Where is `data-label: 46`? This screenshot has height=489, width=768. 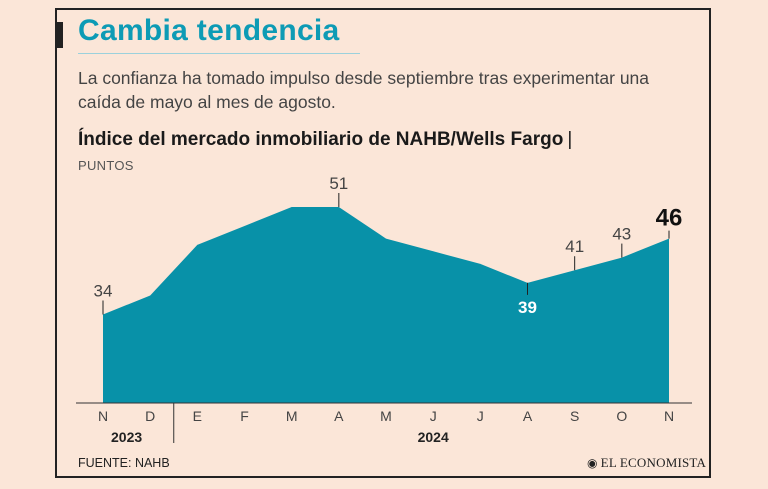
data-label: 46 is located at coordinates (669, 218).